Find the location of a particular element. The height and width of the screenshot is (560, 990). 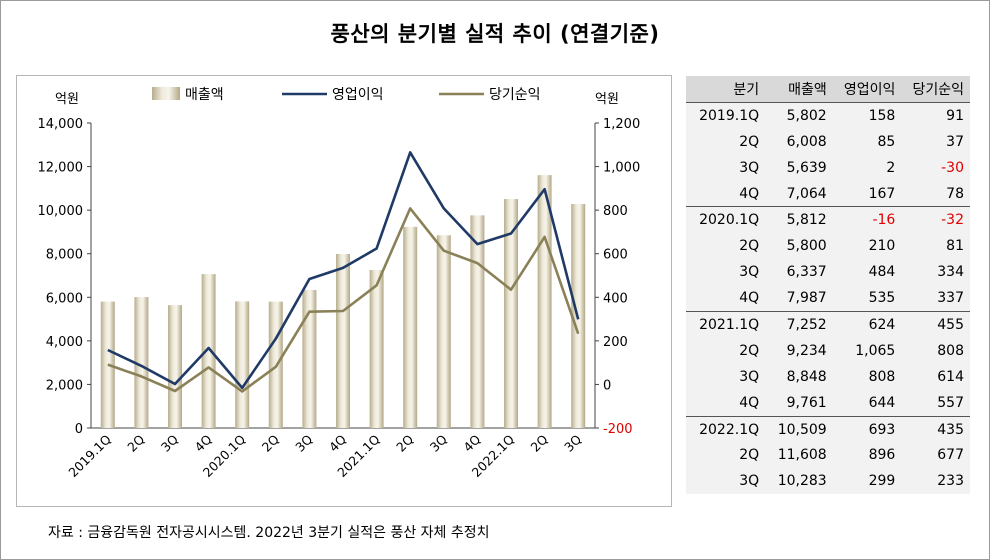

table-row: 4Q 9,761 644 557 is located at coordinates (828, 403).